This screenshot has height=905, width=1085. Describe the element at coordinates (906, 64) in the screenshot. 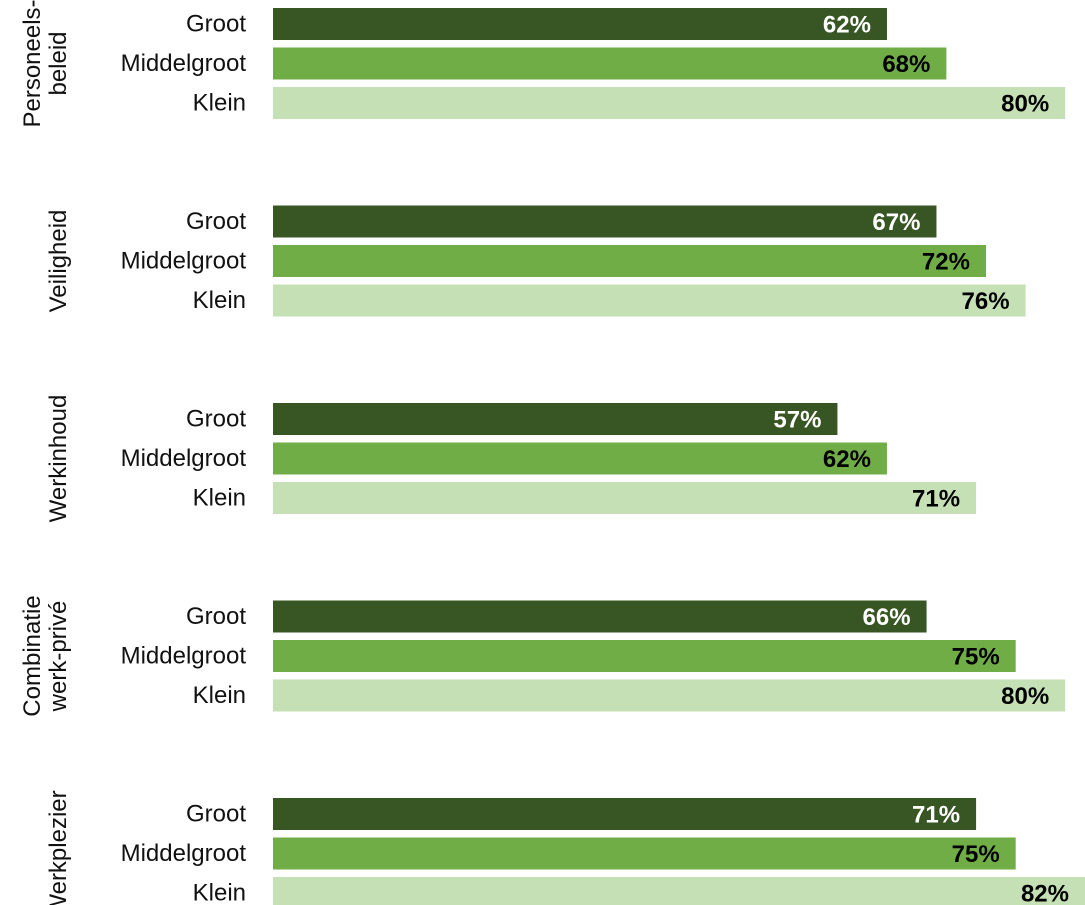

I see `data-label: 68%` at that location.